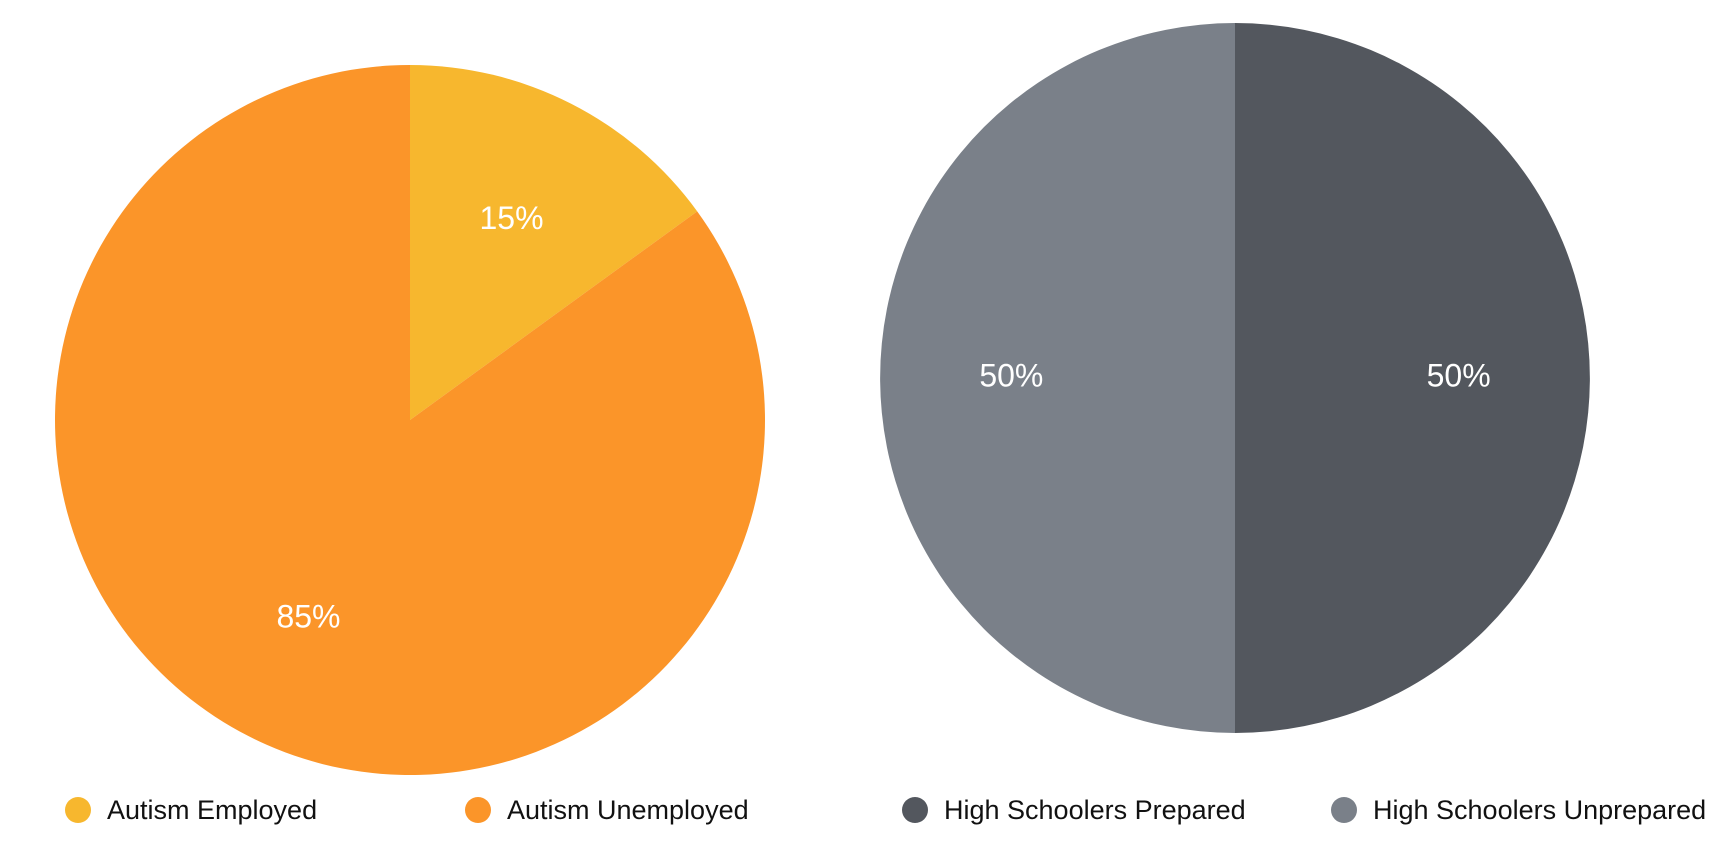  What do you see at coordinates (78, 810) in the screenshot?
I see `legend-swatch-autism-employed` at bounding box center [78, 810].